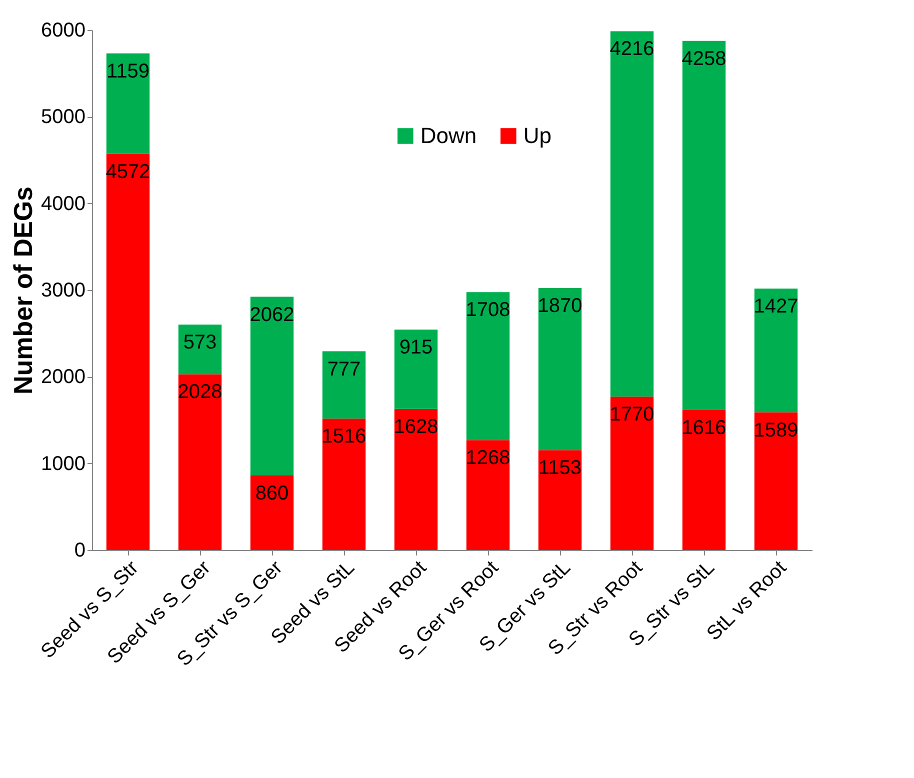 The width and height of the screenshot is (914, 778). What do you see at coordinates (272, 493) in the screenshot?
I see `data-label: 860` at bounding box center [272, 493].